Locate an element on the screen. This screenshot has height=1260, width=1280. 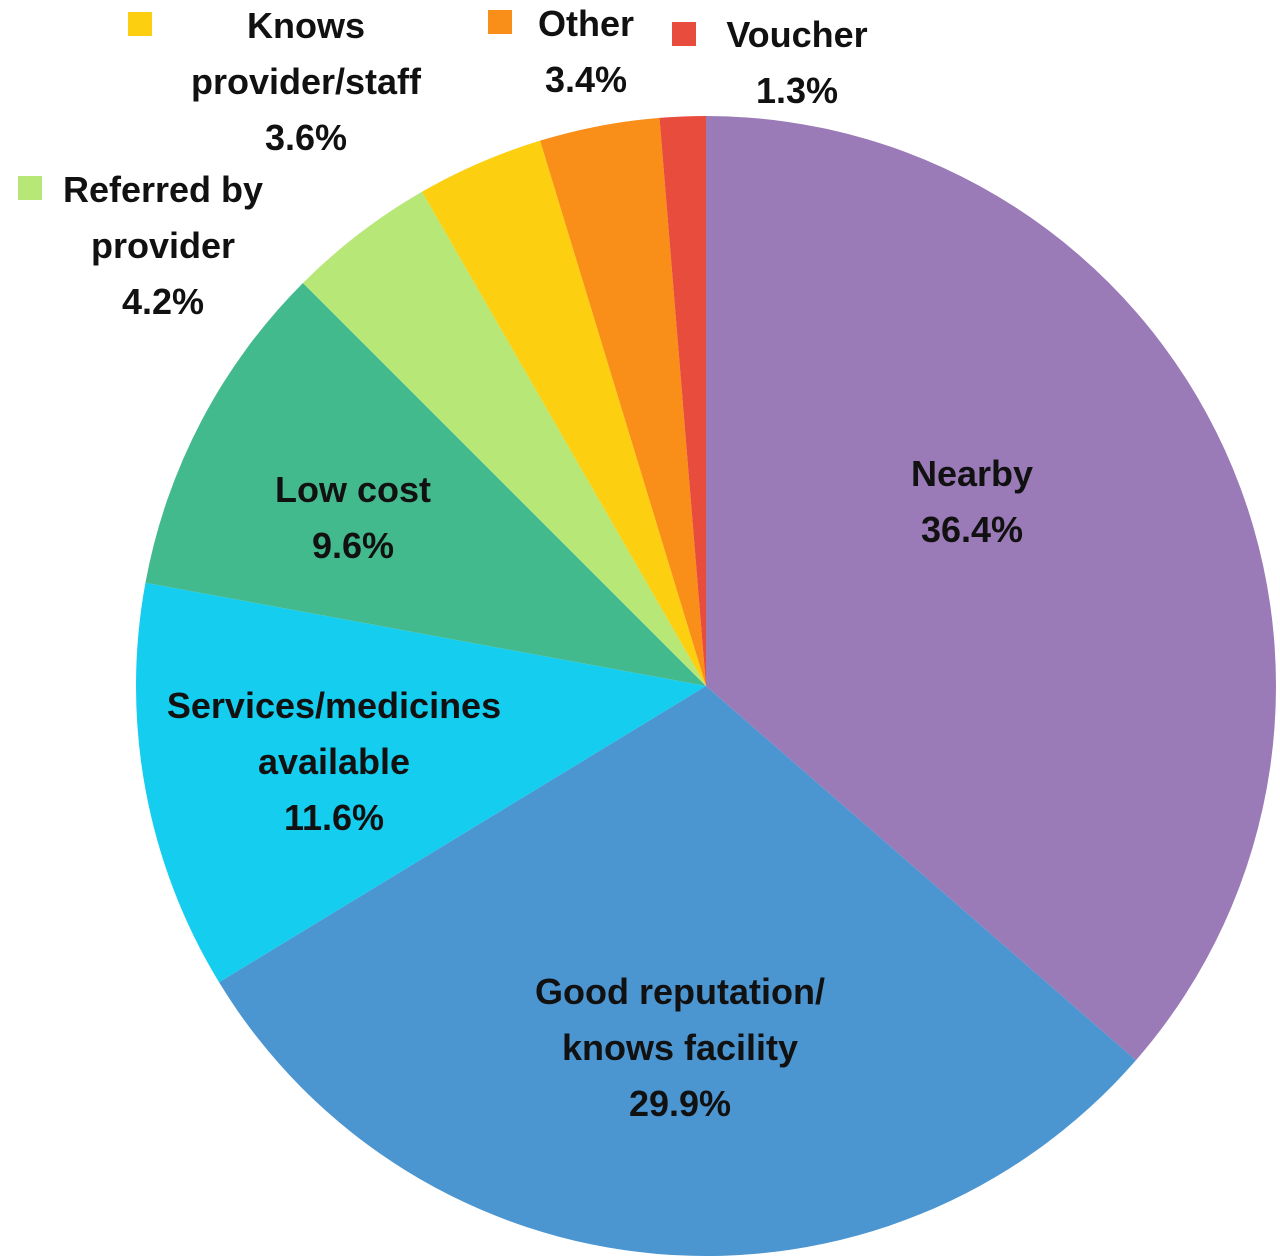
slice-label-services-medicines-available: Services/medicines available 11.6% is located at coordinates (334, 761).